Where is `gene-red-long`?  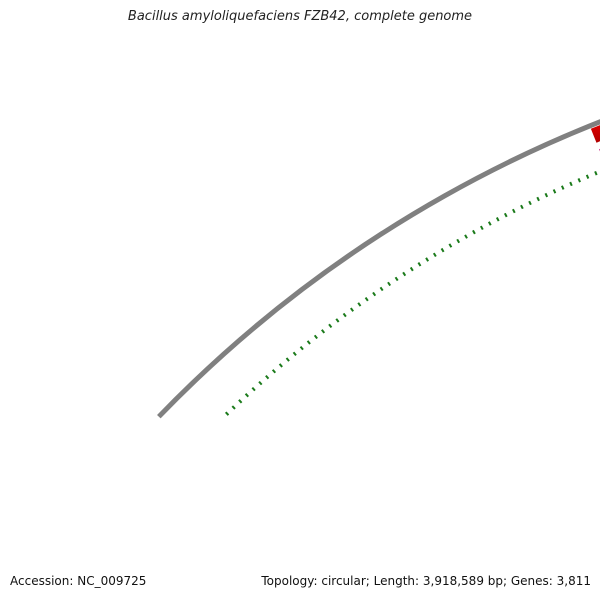 gene-red-long is located at coordinates (595, 111).